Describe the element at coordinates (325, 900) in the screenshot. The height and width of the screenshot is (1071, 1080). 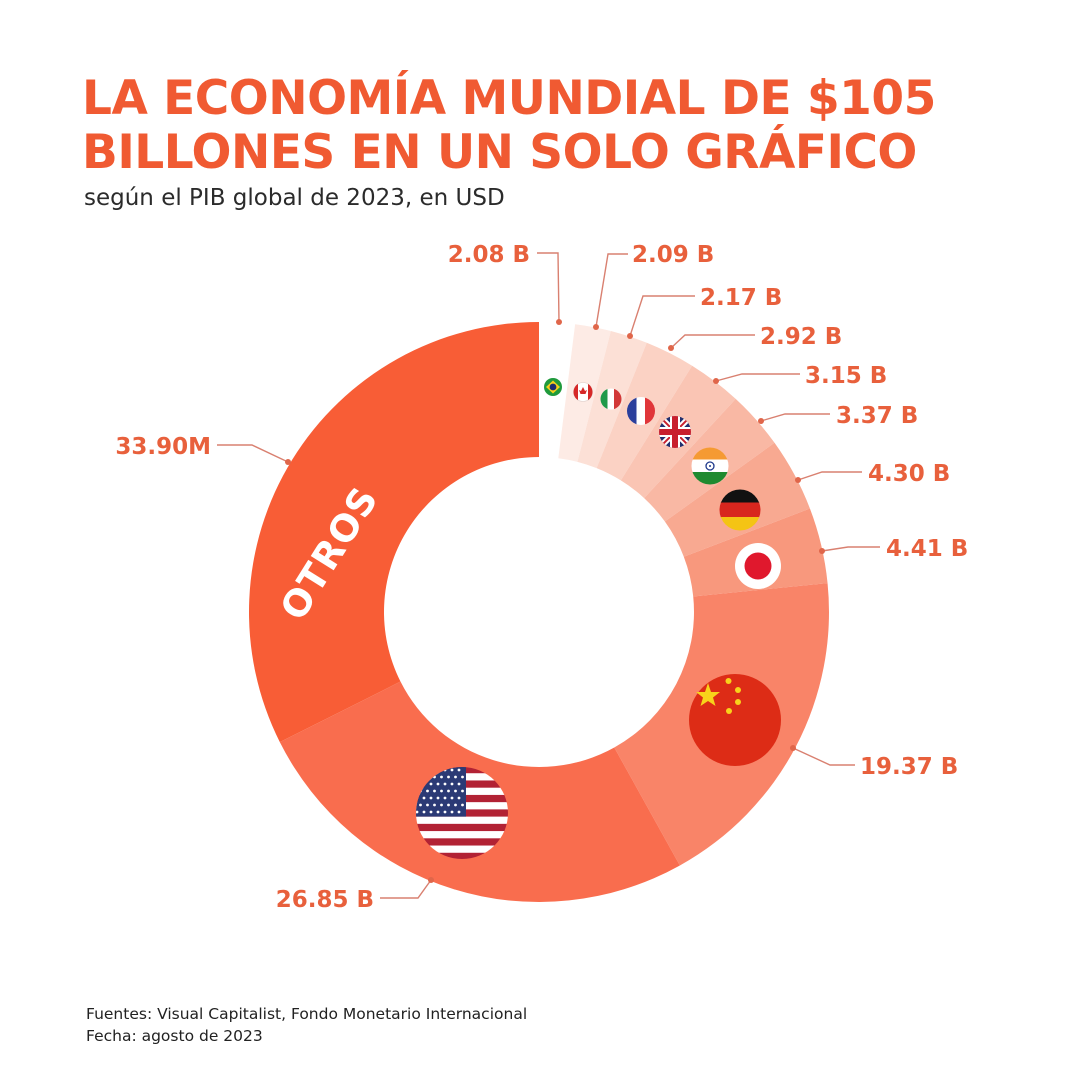
I see `value-label-usa: 26.85 B` at that location.